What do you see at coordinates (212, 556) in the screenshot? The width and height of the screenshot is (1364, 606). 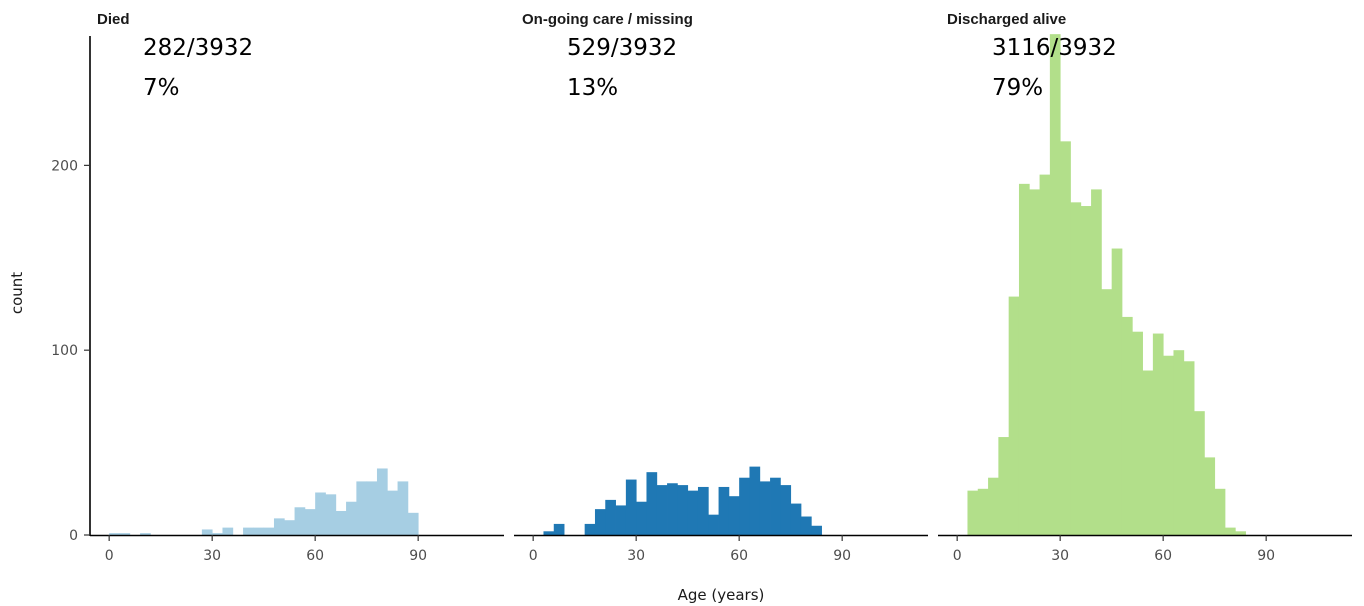 I see `x-tick-label-died: 30` at bounding box center [212, 556].